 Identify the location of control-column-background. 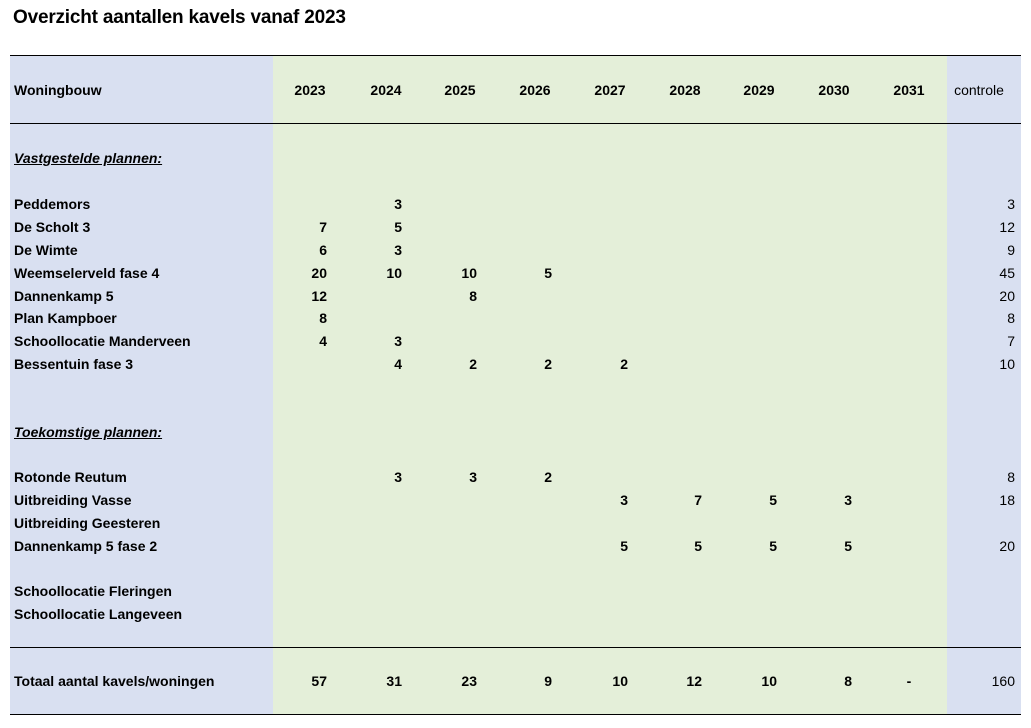
(984, 385).